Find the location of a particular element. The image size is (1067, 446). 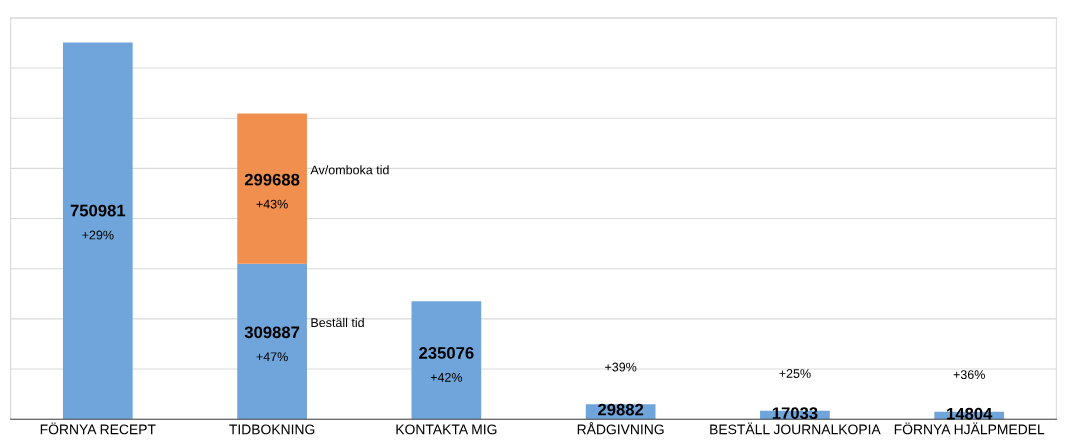

data-label: 29882 is located at coordinates (621, 409).